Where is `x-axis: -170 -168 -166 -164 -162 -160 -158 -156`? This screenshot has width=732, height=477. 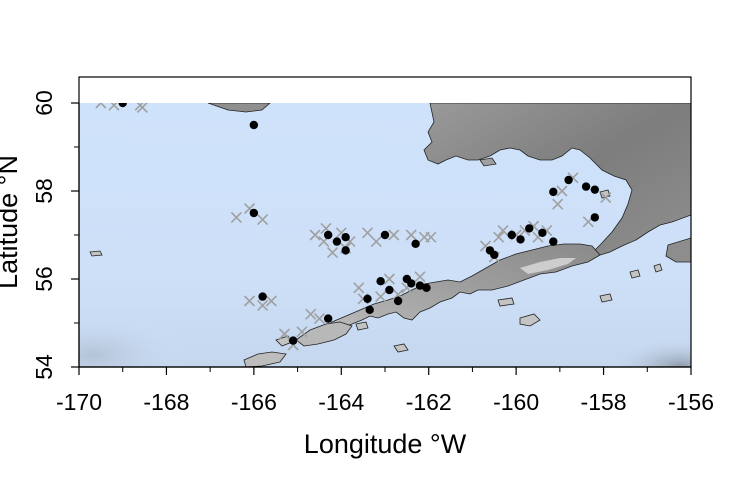 x-axis: -170 -168 -166 -164 -162 -160 -158 -156 is located at coordinates (385, 391).